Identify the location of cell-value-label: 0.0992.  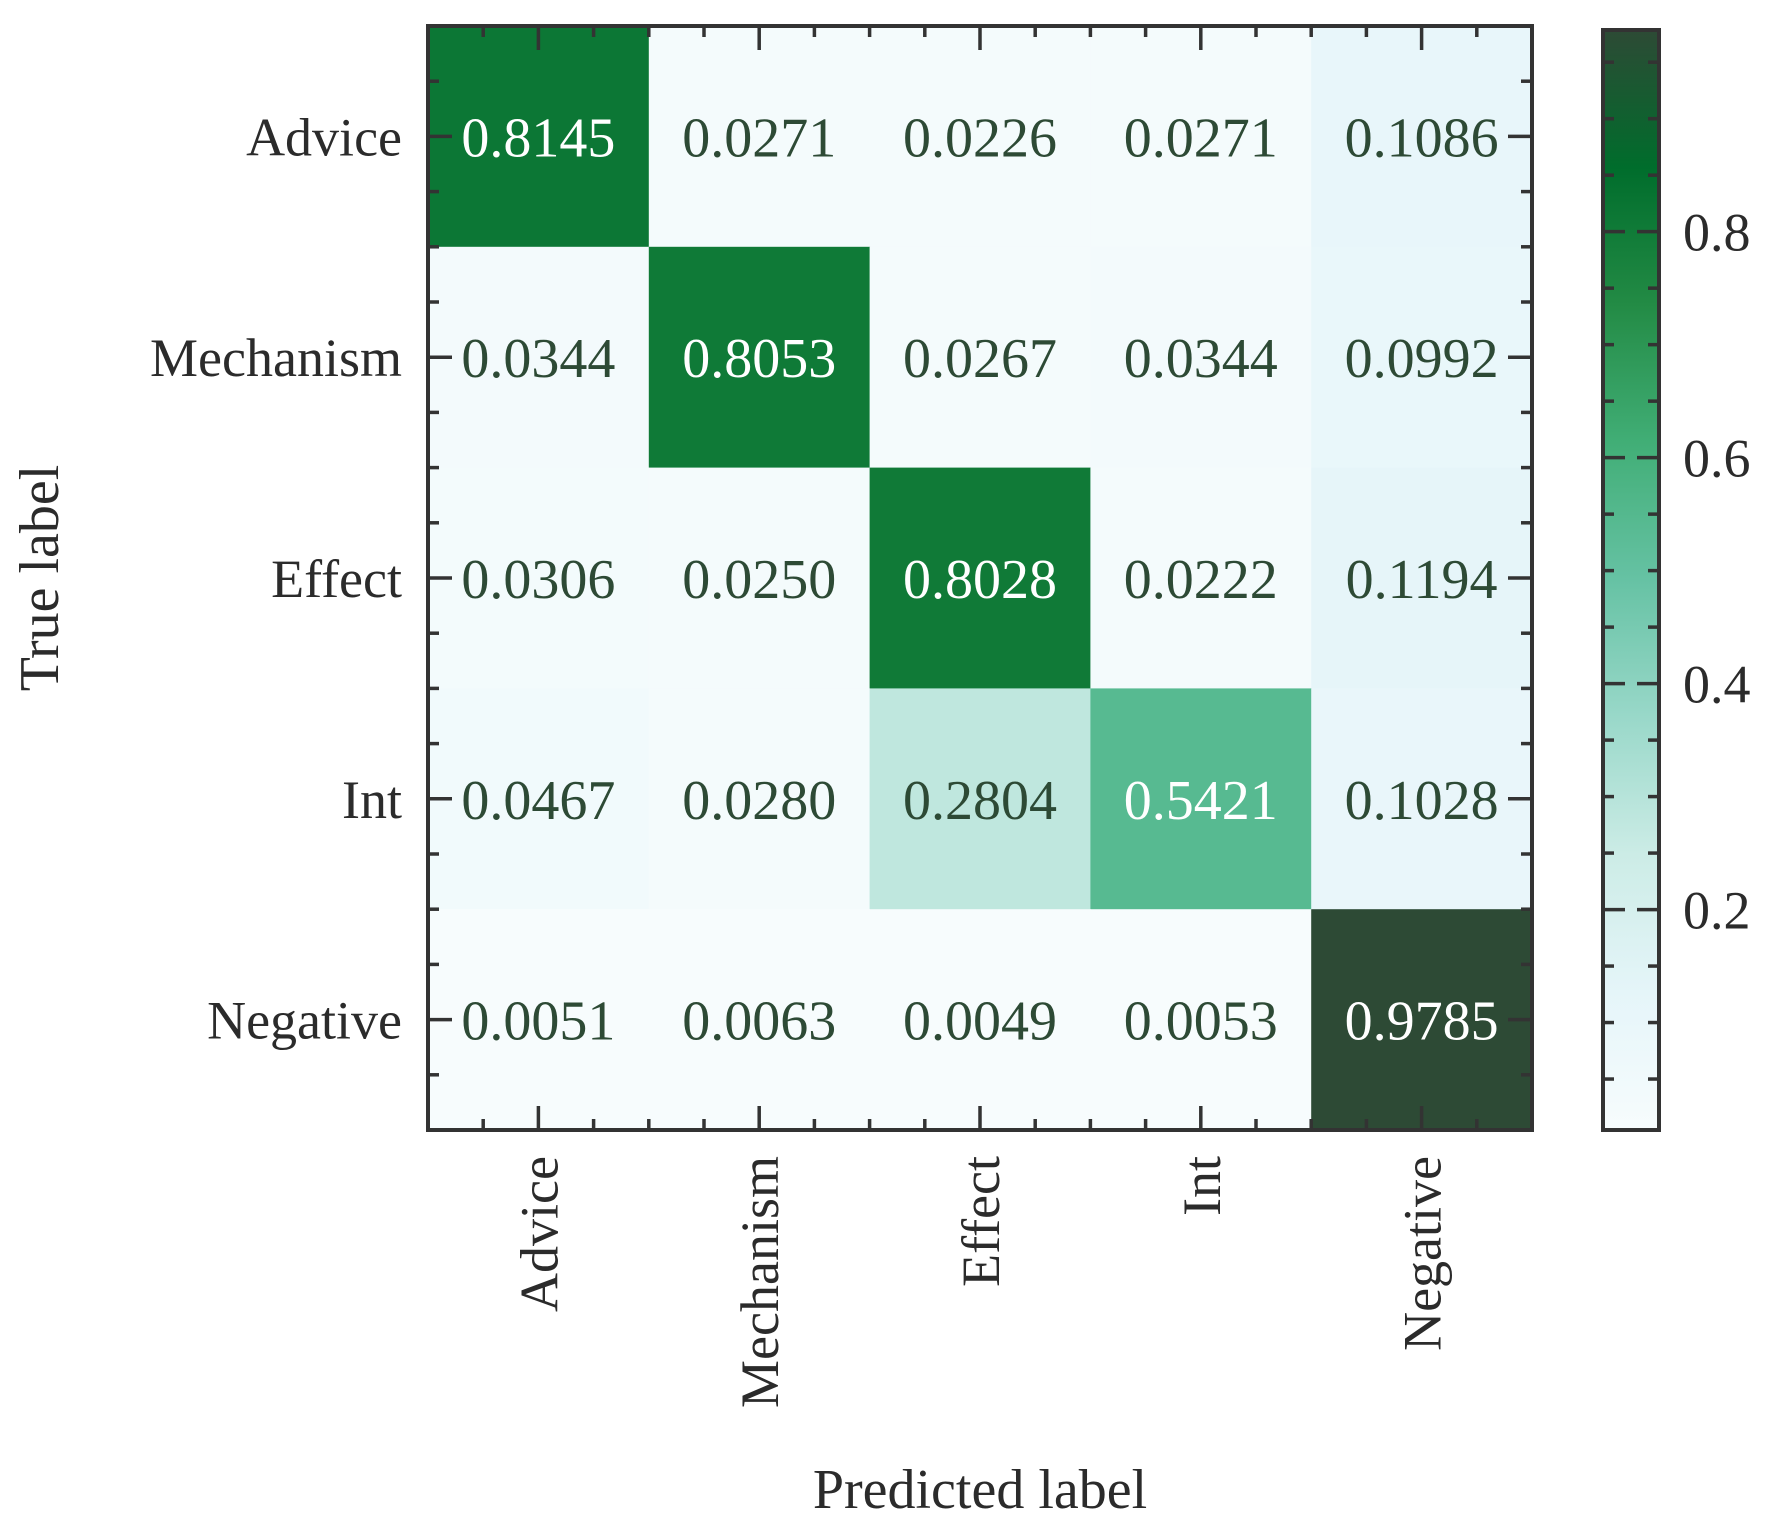
(1422, 359).